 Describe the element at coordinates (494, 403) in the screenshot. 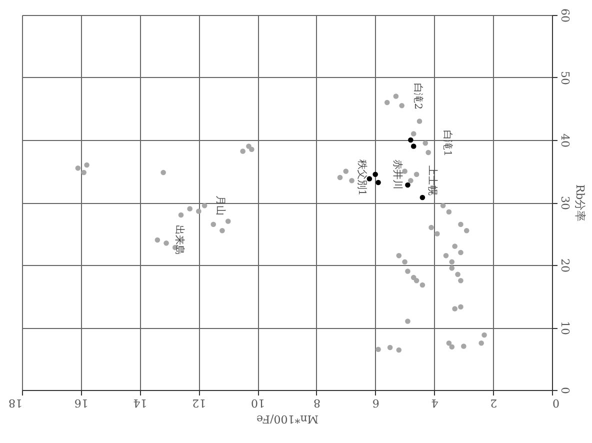

I see `x-tick-label: 2` at that location.